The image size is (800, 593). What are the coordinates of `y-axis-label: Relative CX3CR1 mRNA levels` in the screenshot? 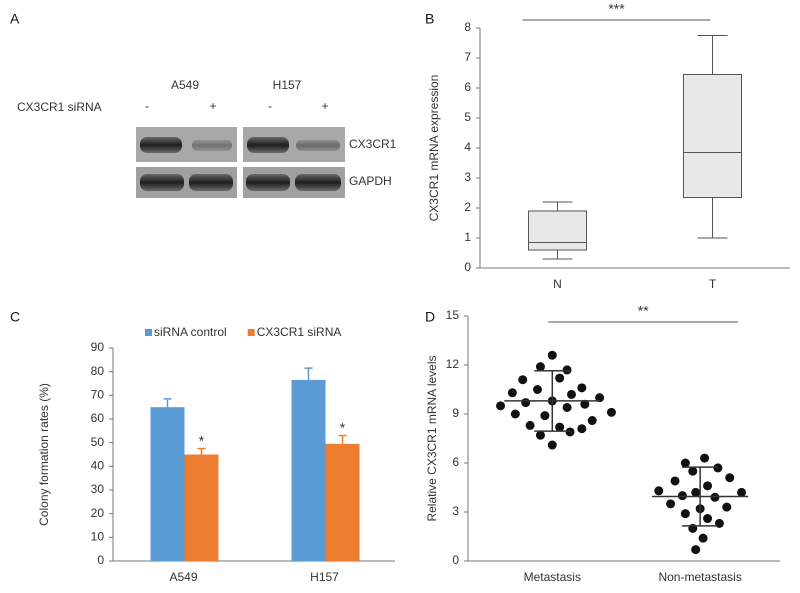 It's located at (432, 438).